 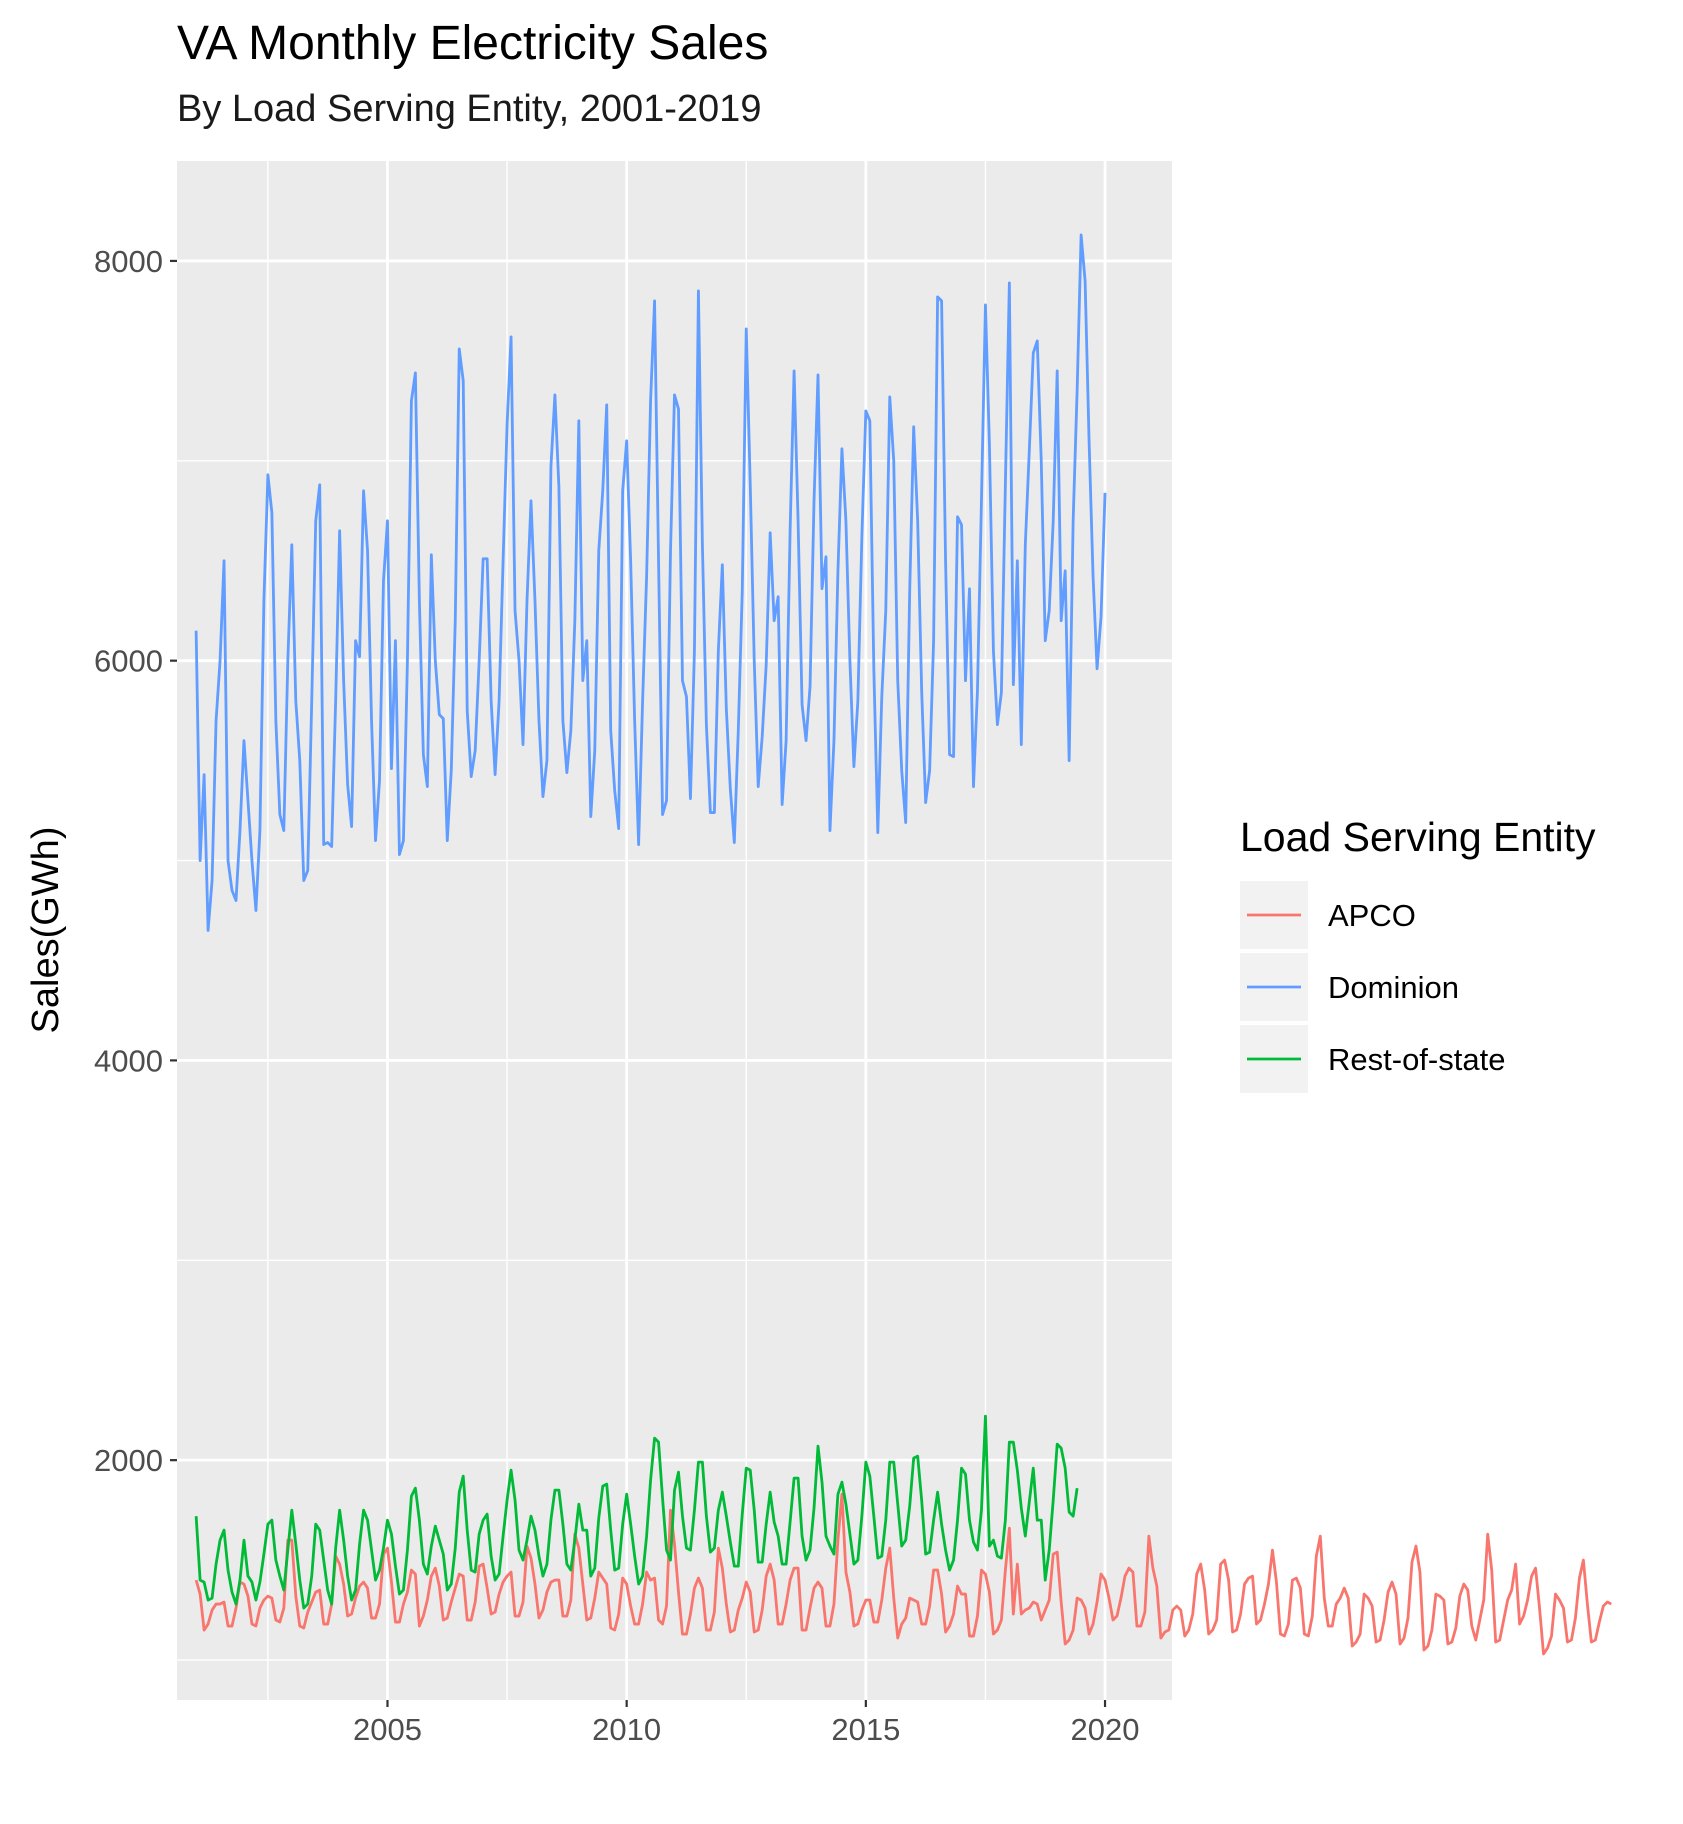 I want to click on y-axis-tick-labels: 2000 4000 6000 8000, so click(x=128, y=861).